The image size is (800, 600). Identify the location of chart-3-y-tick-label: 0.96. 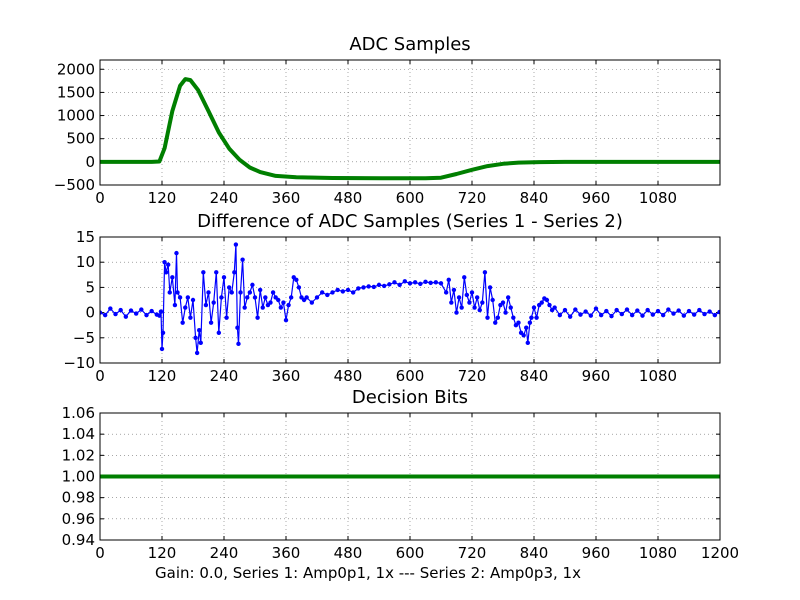
(78, 519).